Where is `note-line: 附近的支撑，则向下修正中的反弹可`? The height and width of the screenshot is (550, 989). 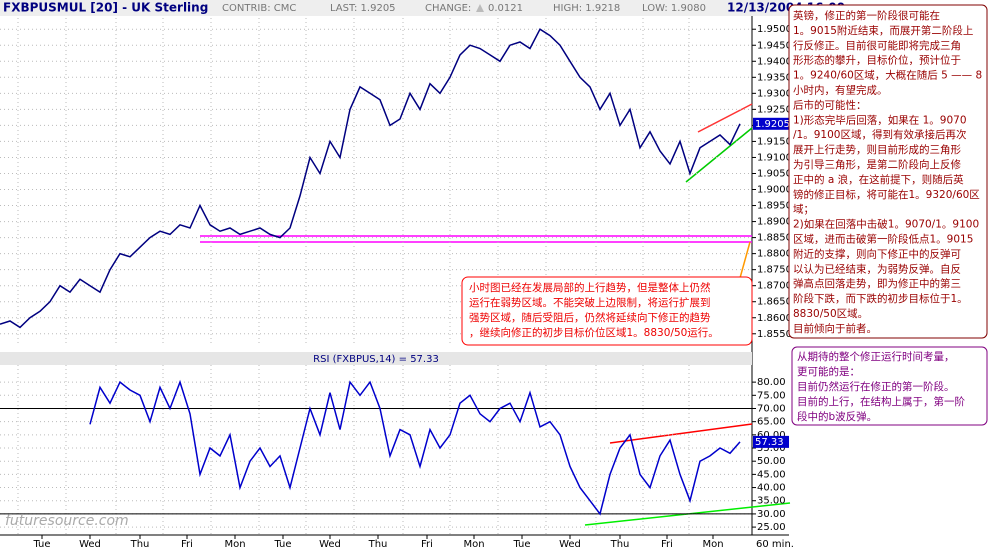 note-line: 附近的支撑，则向下修正中的反弹可 is located at coordinates (877, 253).